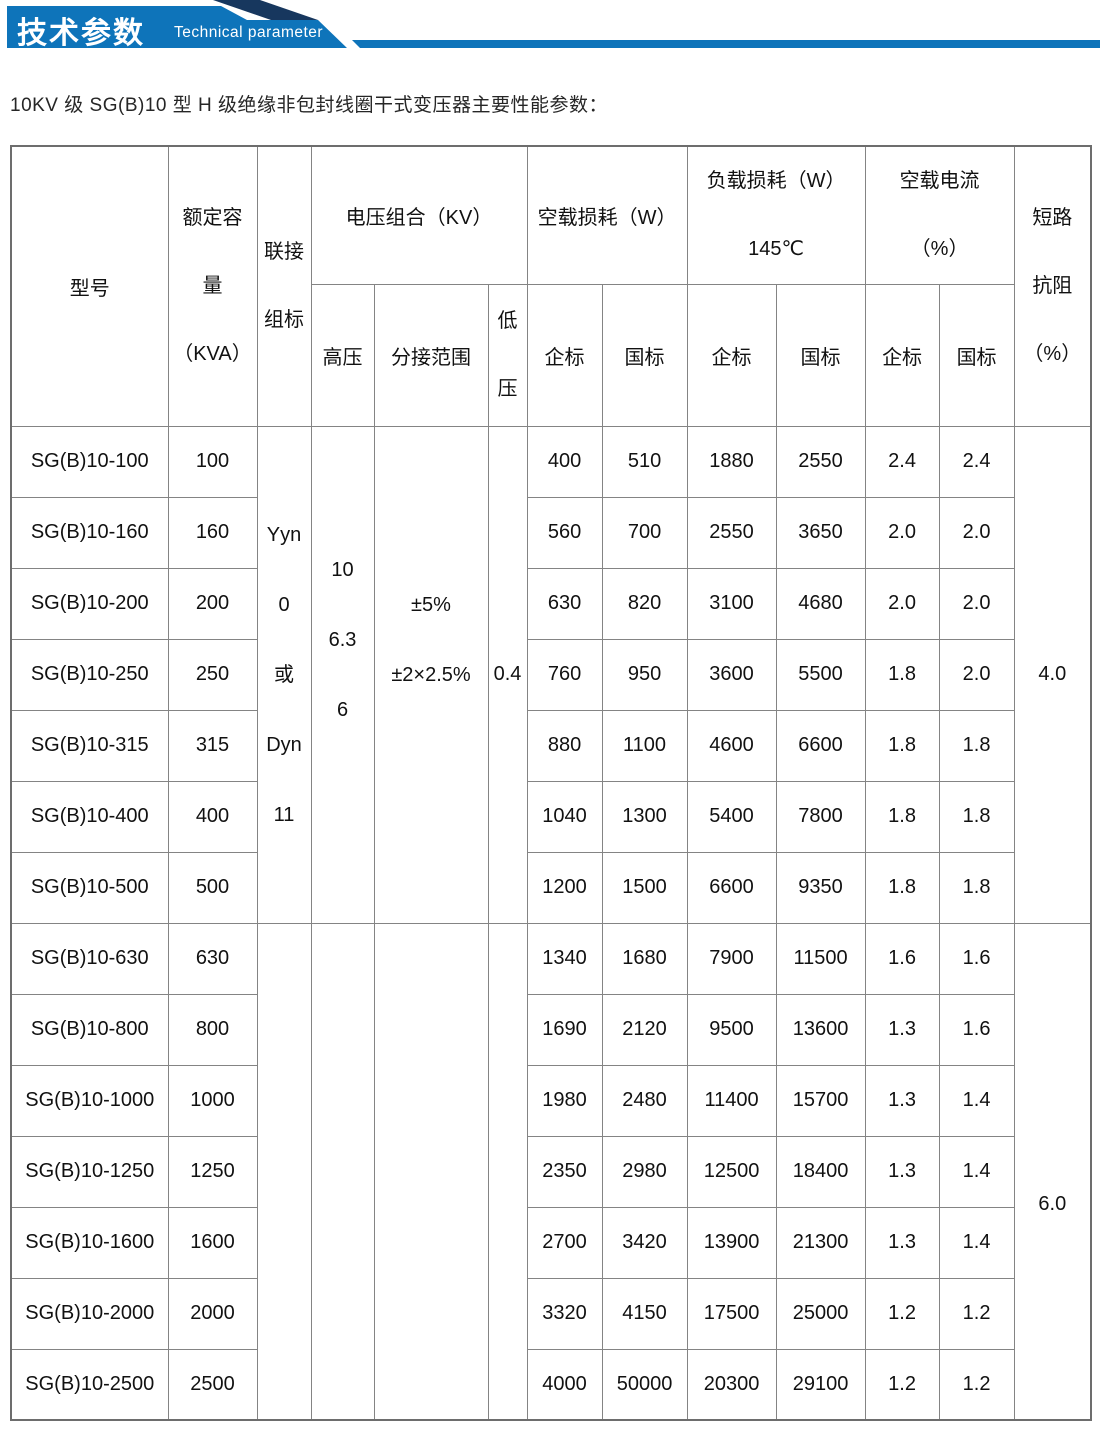 The width and height of the screenshot is (1100, 1452). I want to click on nll-national-cell: 2980, so click(644, 1171).